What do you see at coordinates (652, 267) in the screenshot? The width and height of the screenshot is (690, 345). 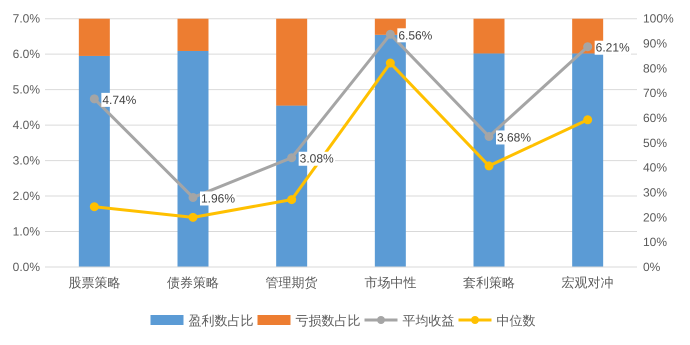 I see `y2-tick-label: 0%` at bounding box center [652, 267].